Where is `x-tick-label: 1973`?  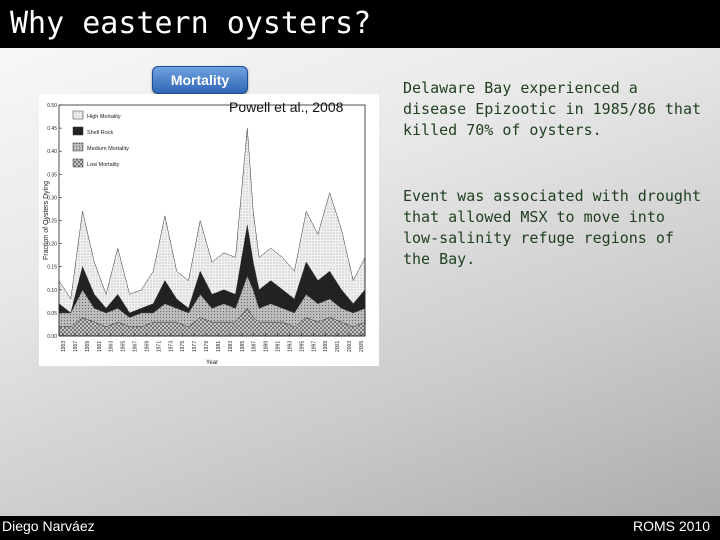 x-tick-label: 1973 is located at coordinates (171, 346).